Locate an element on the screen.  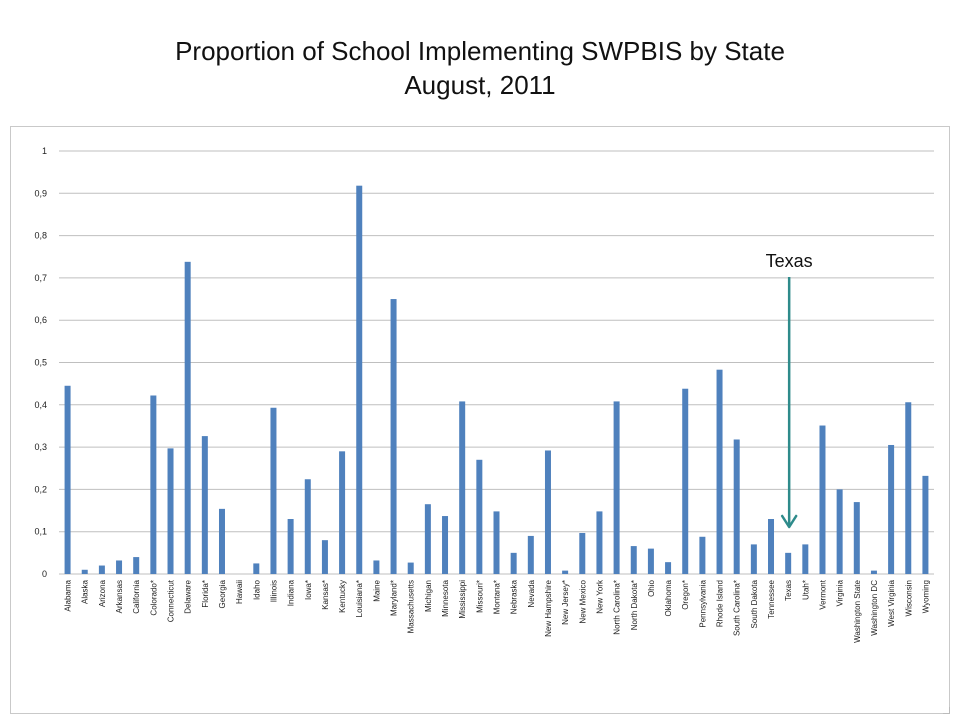
x-tick-label: Montana* is located at coordinates (497, 597).